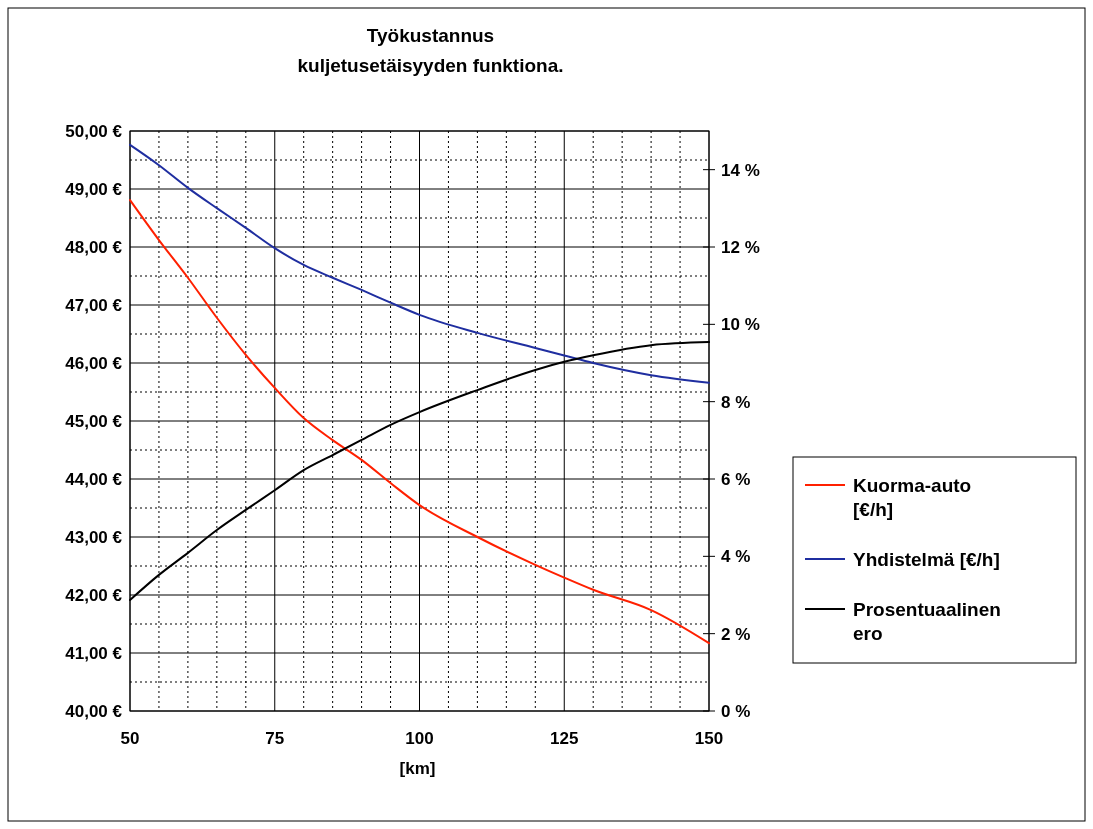 This screenshot has width=1093, height=829. I want to click on x-tick-label: 50, so click(130, 738).